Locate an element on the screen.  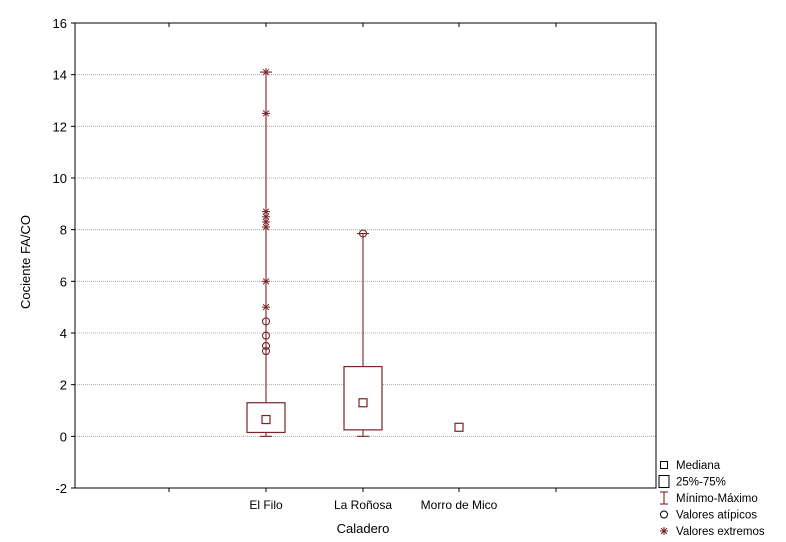
y-axis-label: Cociente FA/CO is located at coordinates (25, 262).